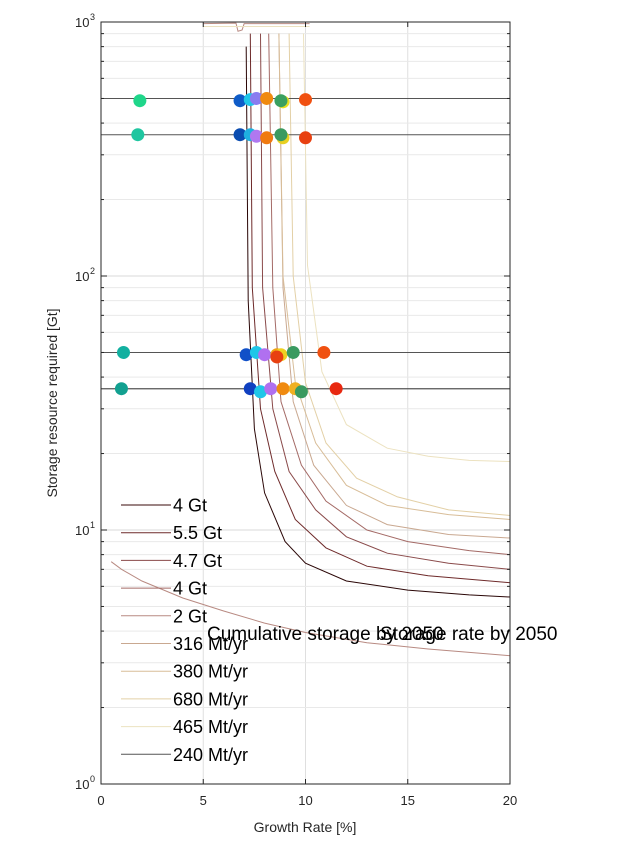  I want to click on y-tick-exponent: 2, so click(92, 271).